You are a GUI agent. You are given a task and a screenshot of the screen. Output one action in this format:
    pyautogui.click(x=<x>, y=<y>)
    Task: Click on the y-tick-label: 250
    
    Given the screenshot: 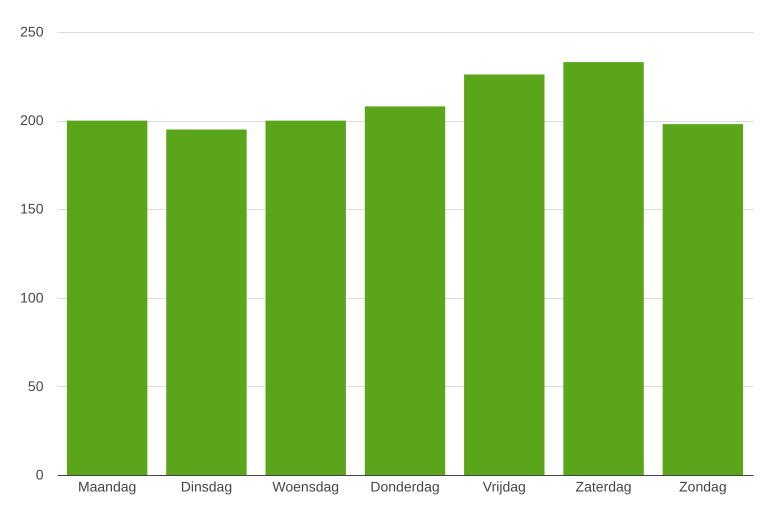 What is the action you would take?
    pyautogui.click(x=32, y=32)
    